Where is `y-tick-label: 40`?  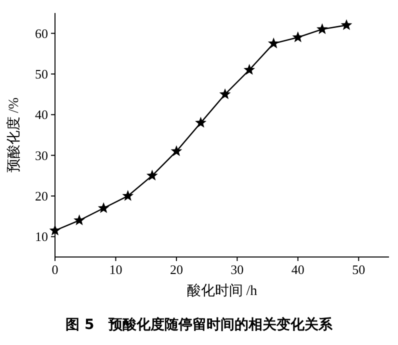
y-tick-label: 40 is located at coordinates (41, 114).